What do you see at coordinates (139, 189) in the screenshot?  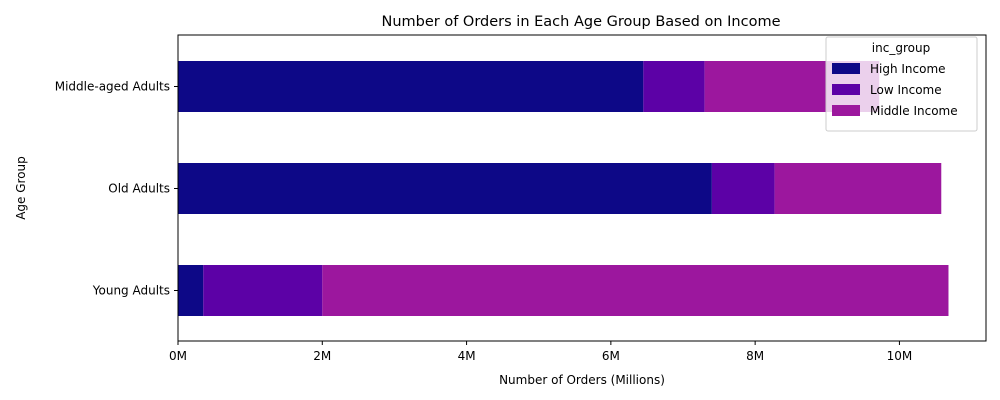 I see `y-tick-label: Old Adults` at bounding box center [139, 189].